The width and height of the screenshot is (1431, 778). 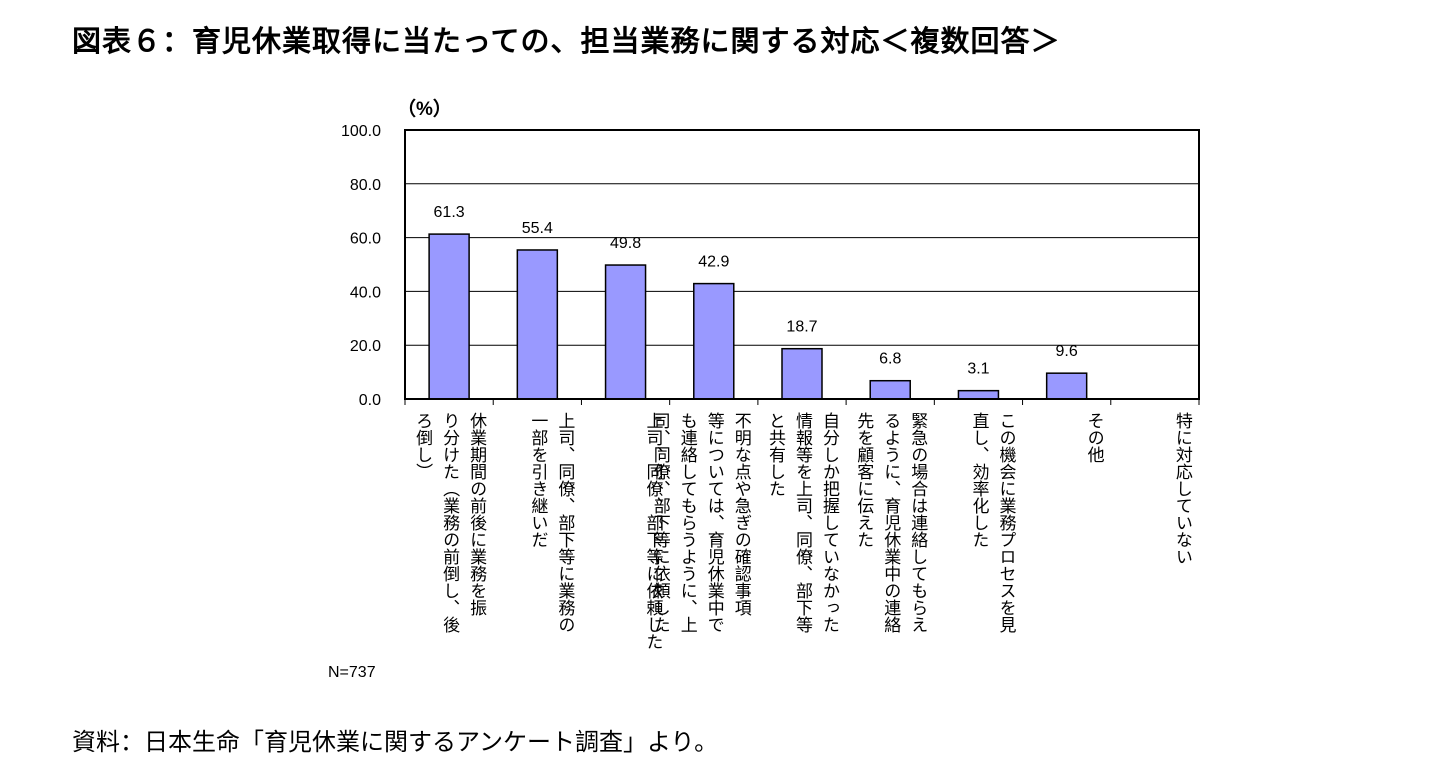 I want to click on y-tick-label: 40.0, so click(x=365, y=292).